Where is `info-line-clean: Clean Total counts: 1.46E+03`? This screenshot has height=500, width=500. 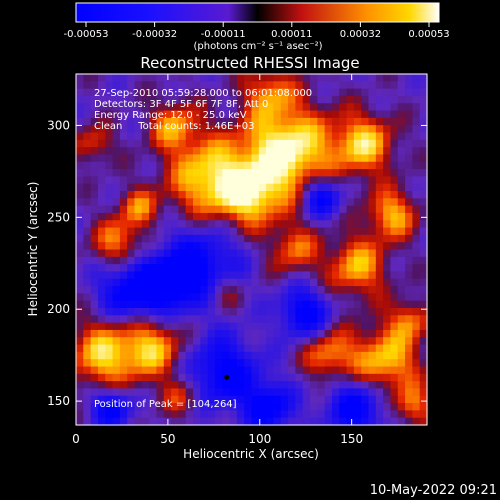
info-line-clean: Clean Total counts: 1.46E+03 is located at coordinates (174, 126).